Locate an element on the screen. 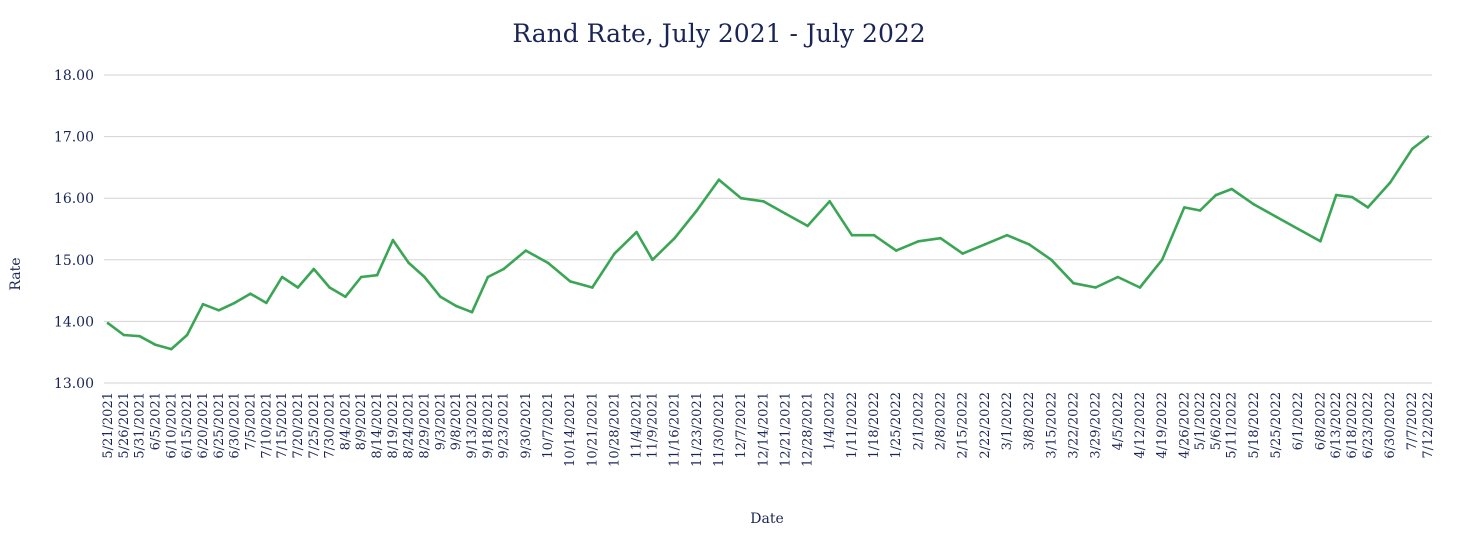 The height and width of the screenshot is (548, 1464). x-tick-label: 2/22/2022 is located at coordinates (985, 425).